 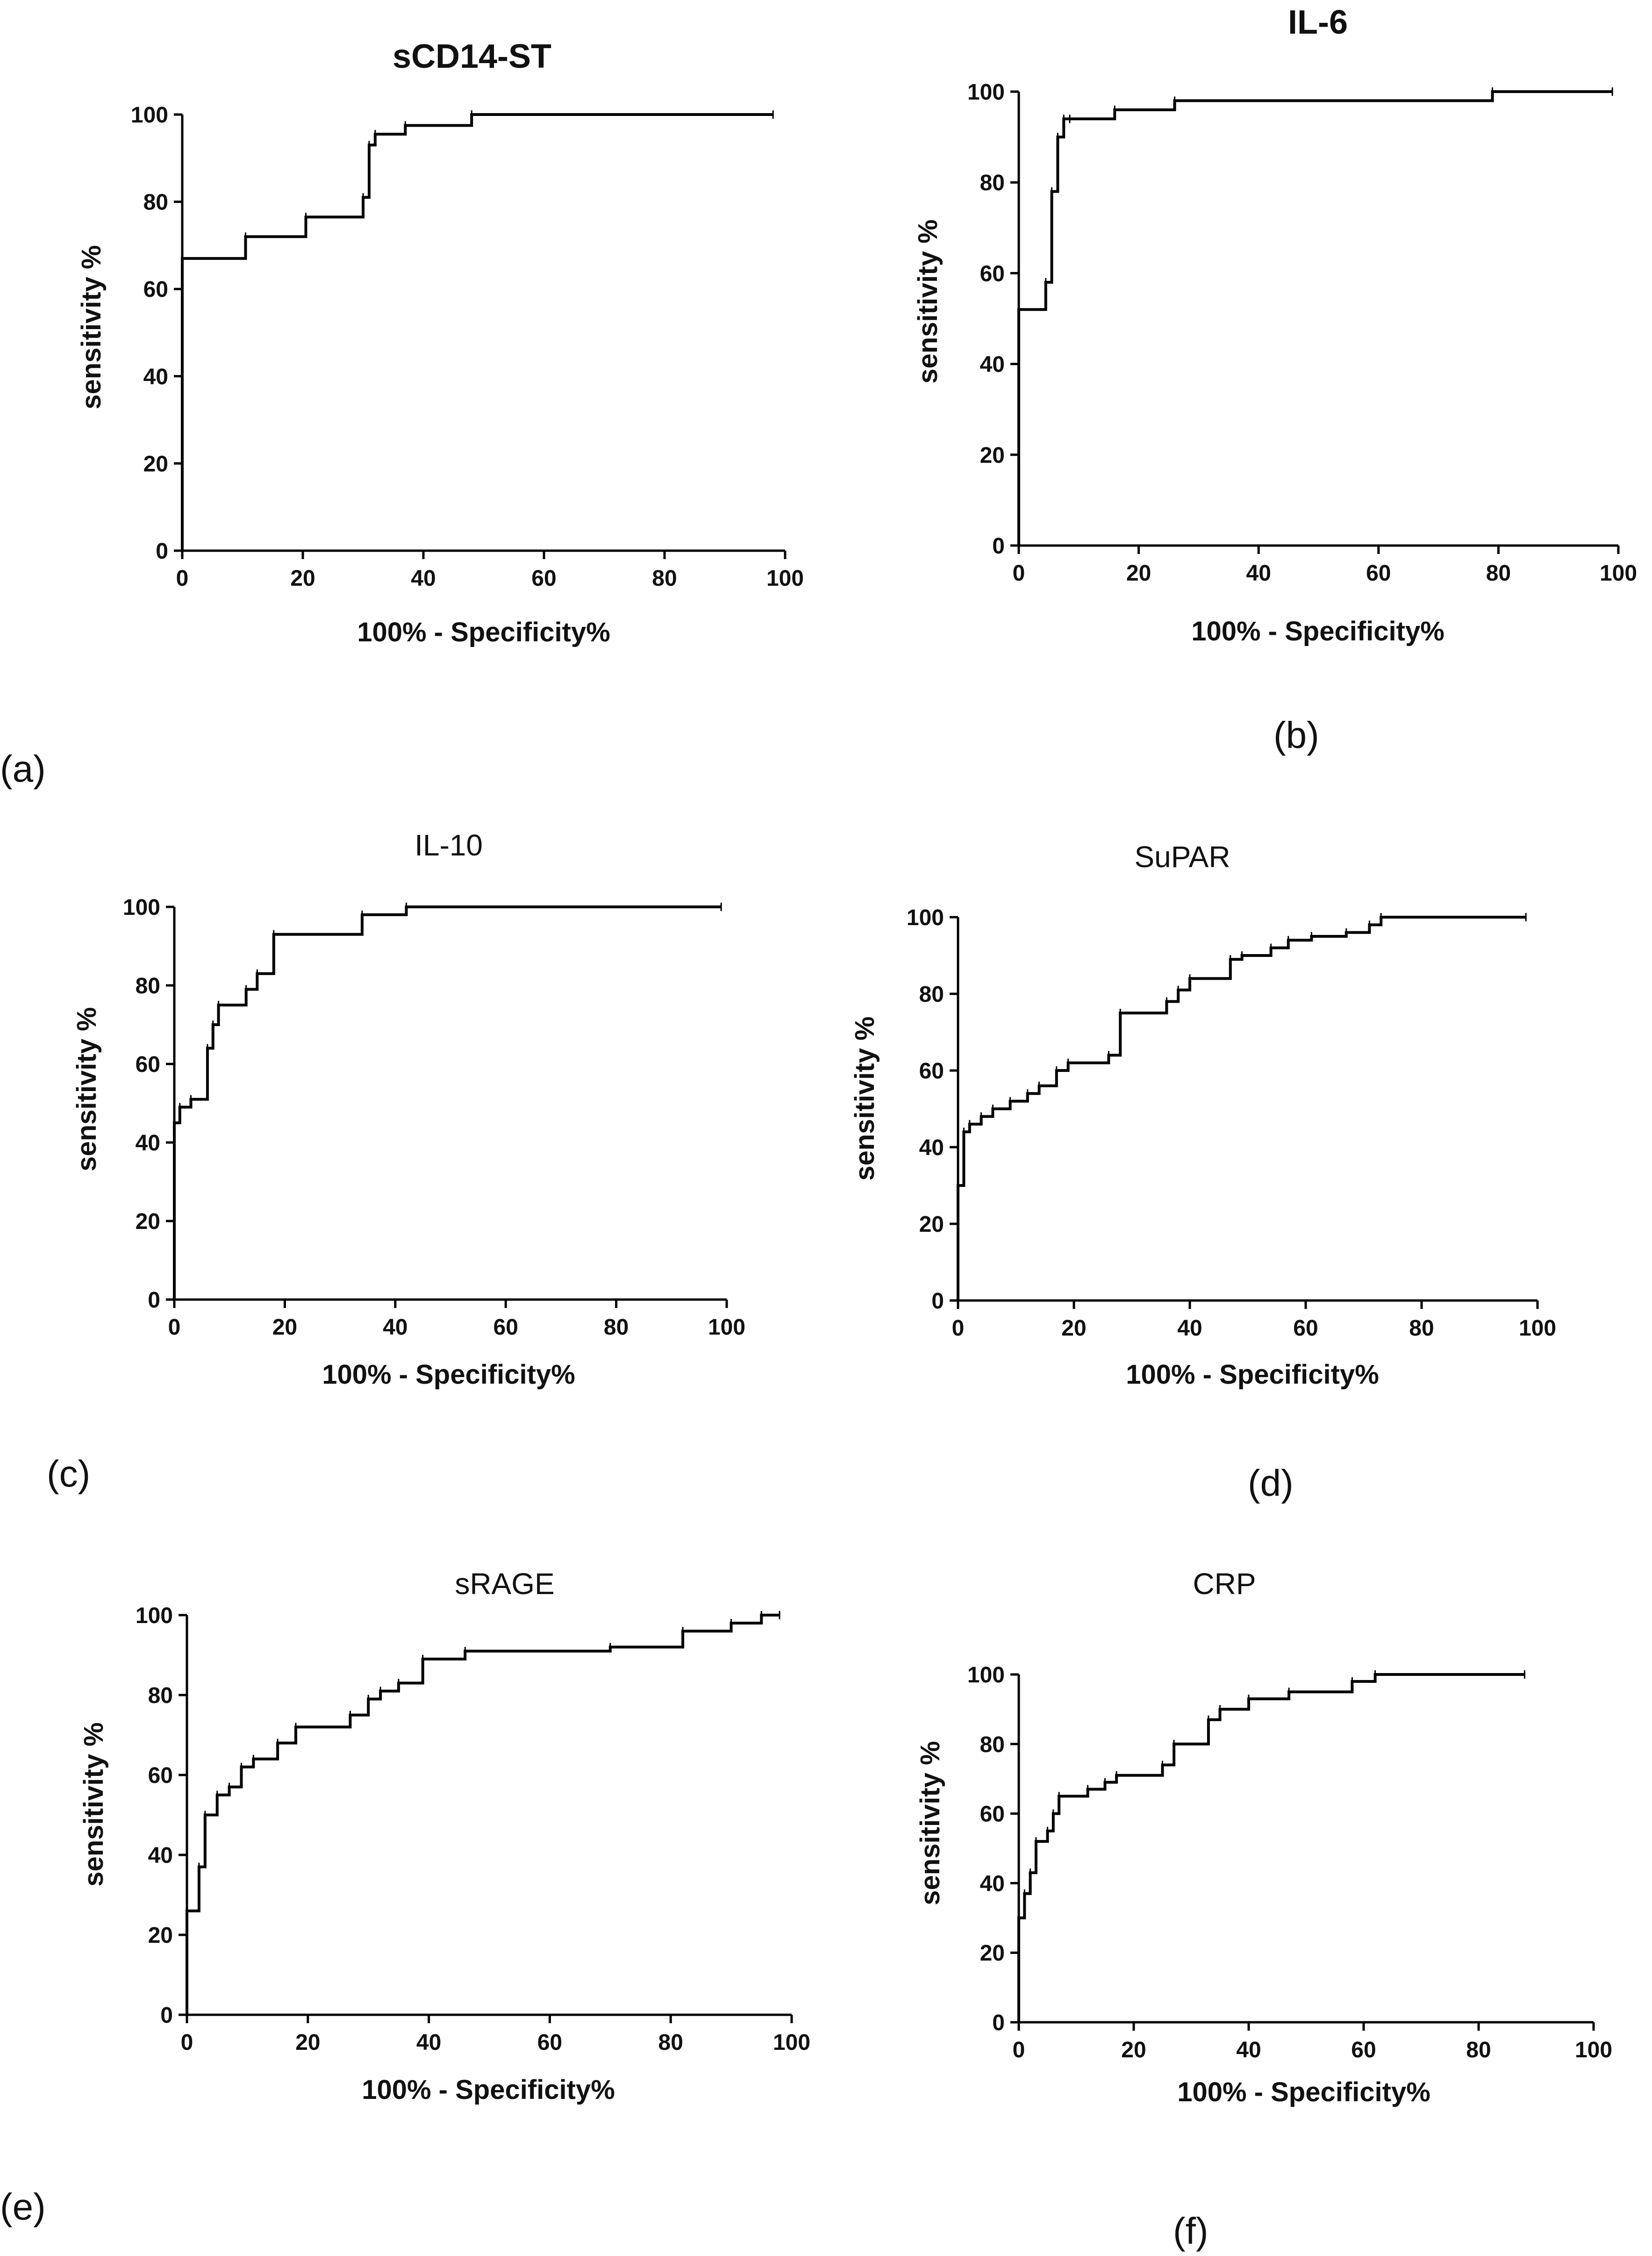 I want to click on y-tick-label-a-0: 0, so click(x=162, y=551).